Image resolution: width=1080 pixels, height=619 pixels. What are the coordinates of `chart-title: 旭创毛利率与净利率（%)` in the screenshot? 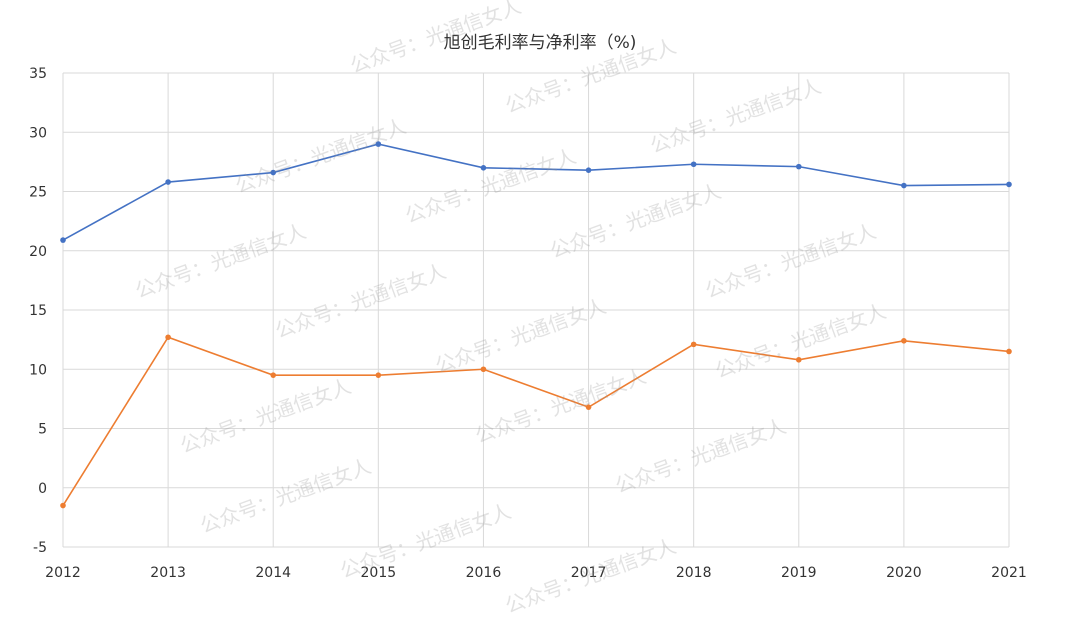 It's located at (540, 43).